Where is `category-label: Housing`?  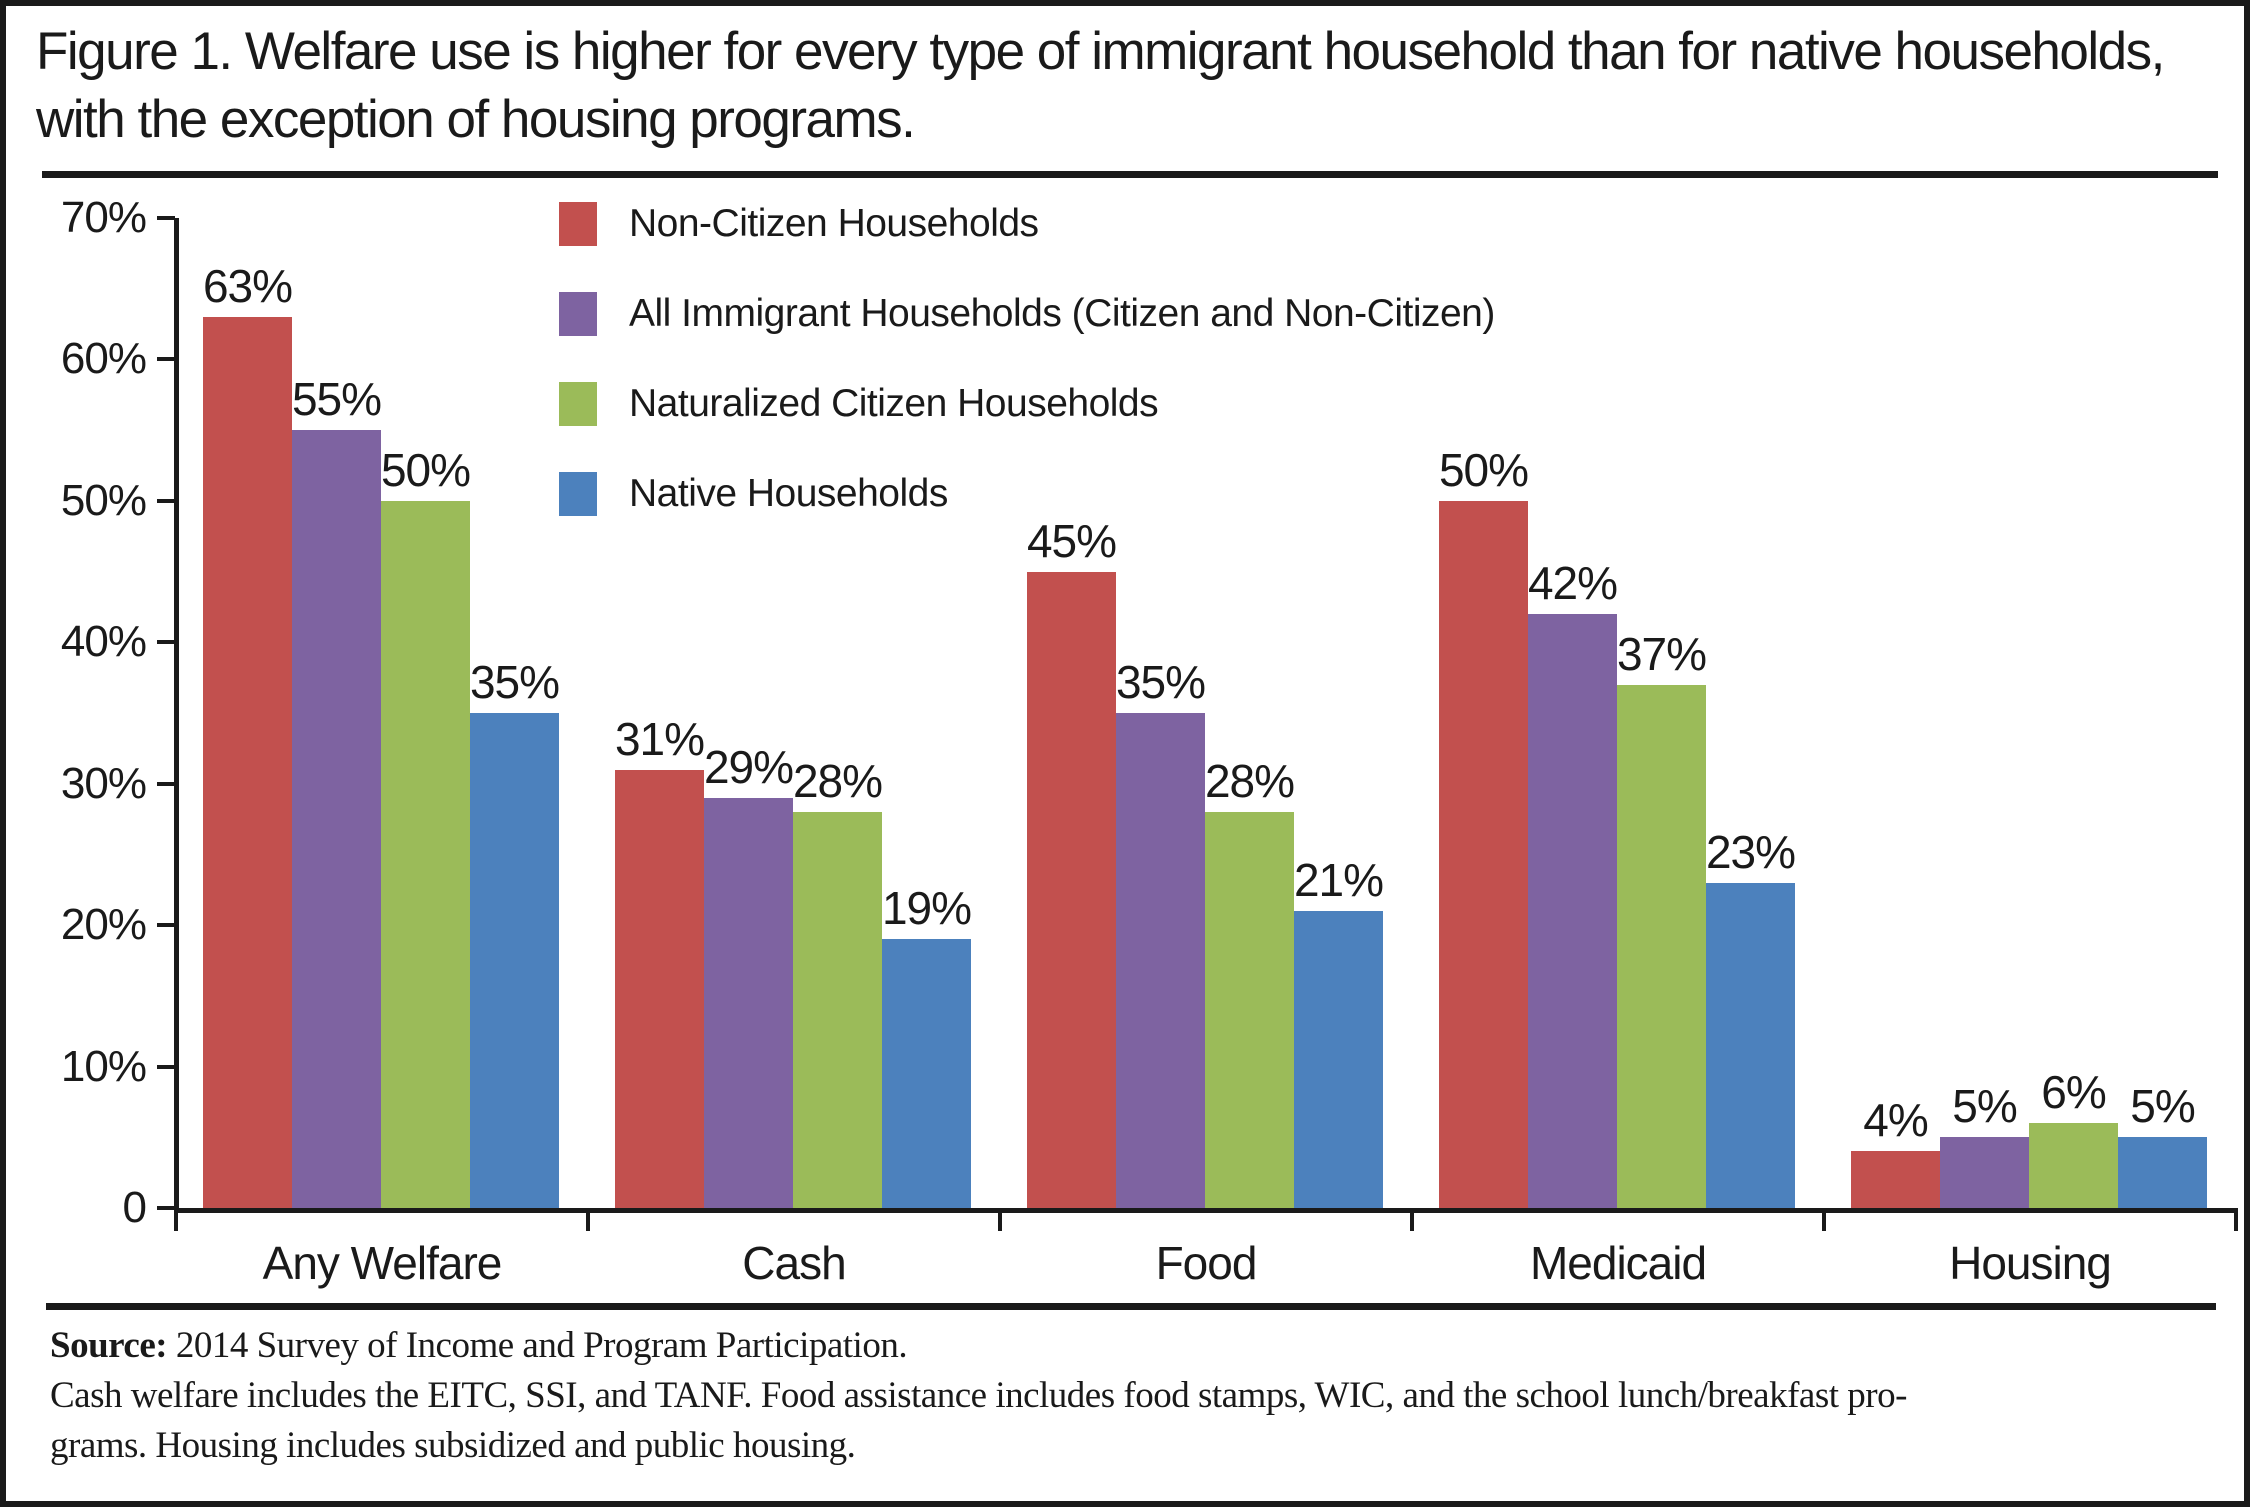 category-label: Housing is located at coordinates (2030, 1263).